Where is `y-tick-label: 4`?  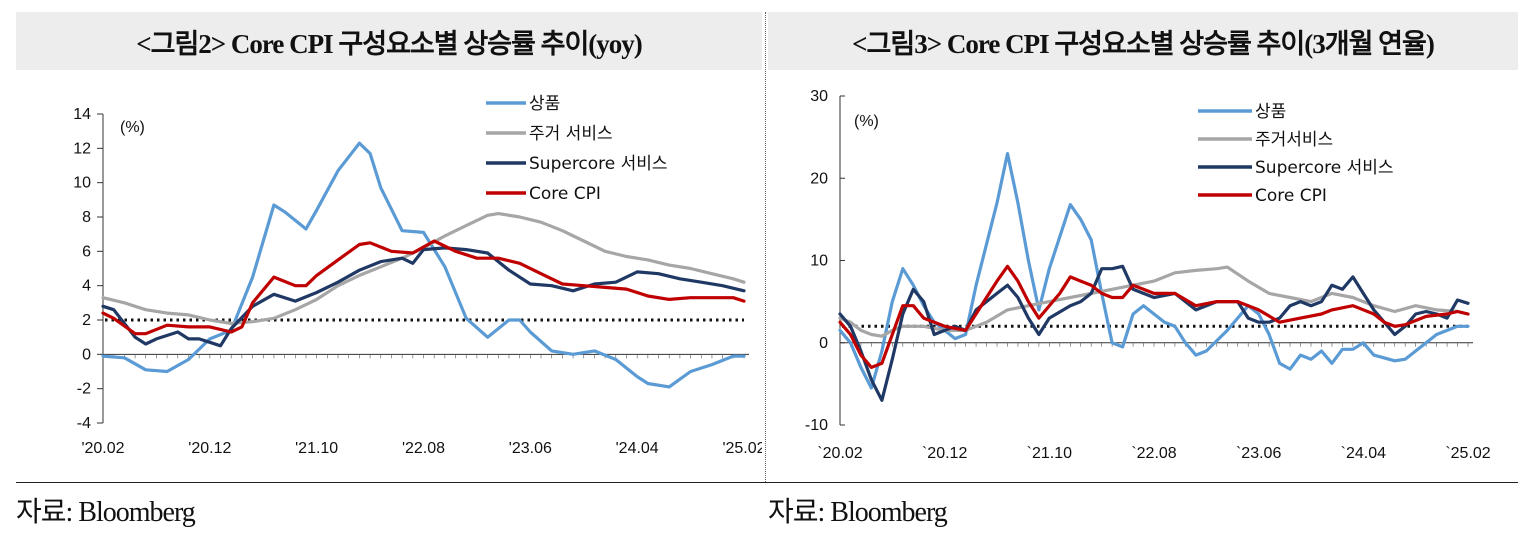
y-tick-label: 4 is located at coordinates (86, 286).